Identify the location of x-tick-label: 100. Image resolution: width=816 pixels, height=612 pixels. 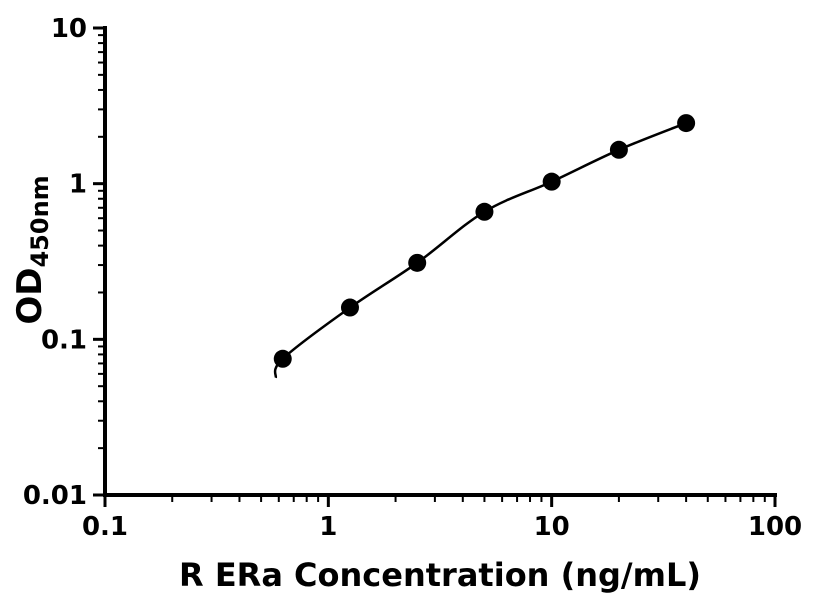
(775, 527).